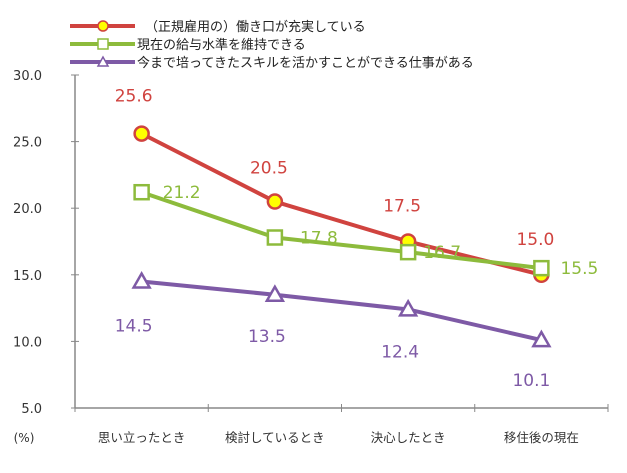  I want to click on data-label: 13.5, so click(267, 337).